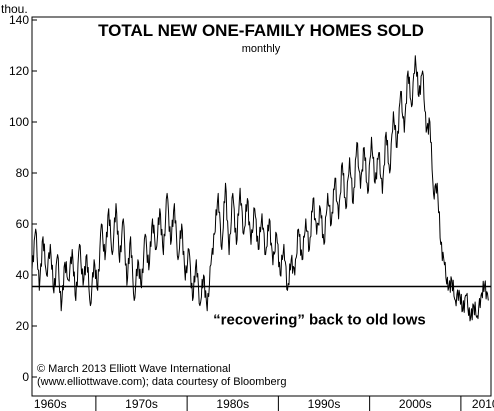  Describe the element at coordinates (261, 49) in the screenshot. I see `chart-subtitle: monthly` at that location.